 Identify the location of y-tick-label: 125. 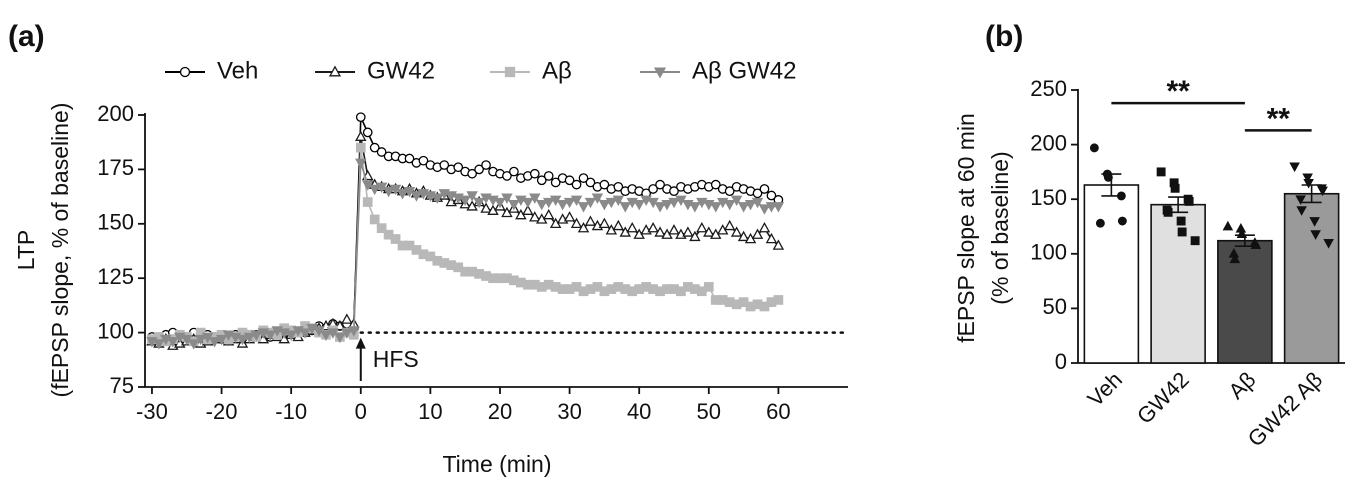
(115, 276).